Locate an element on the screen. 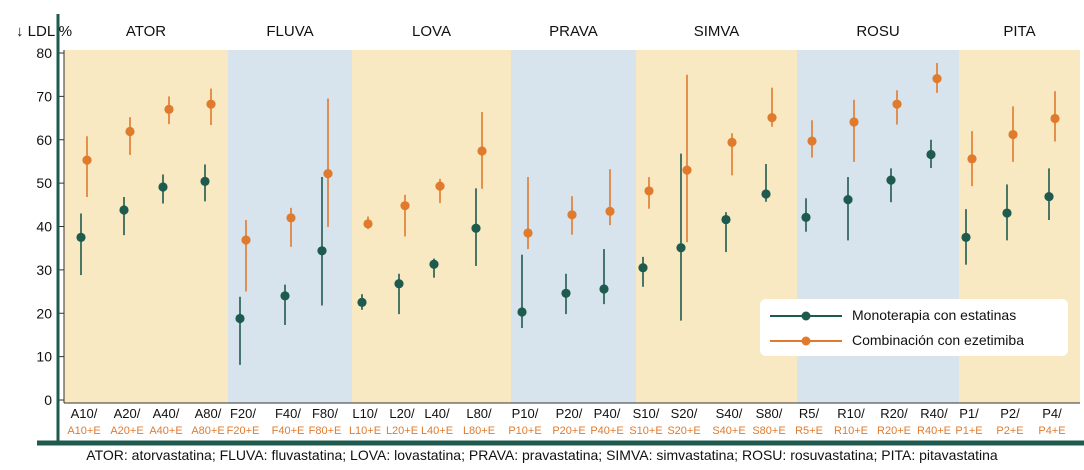 Image resolution: width=1084 pixels, height=470 pixels. x-tick-label: R10/ is located at coordinates (851, 413).